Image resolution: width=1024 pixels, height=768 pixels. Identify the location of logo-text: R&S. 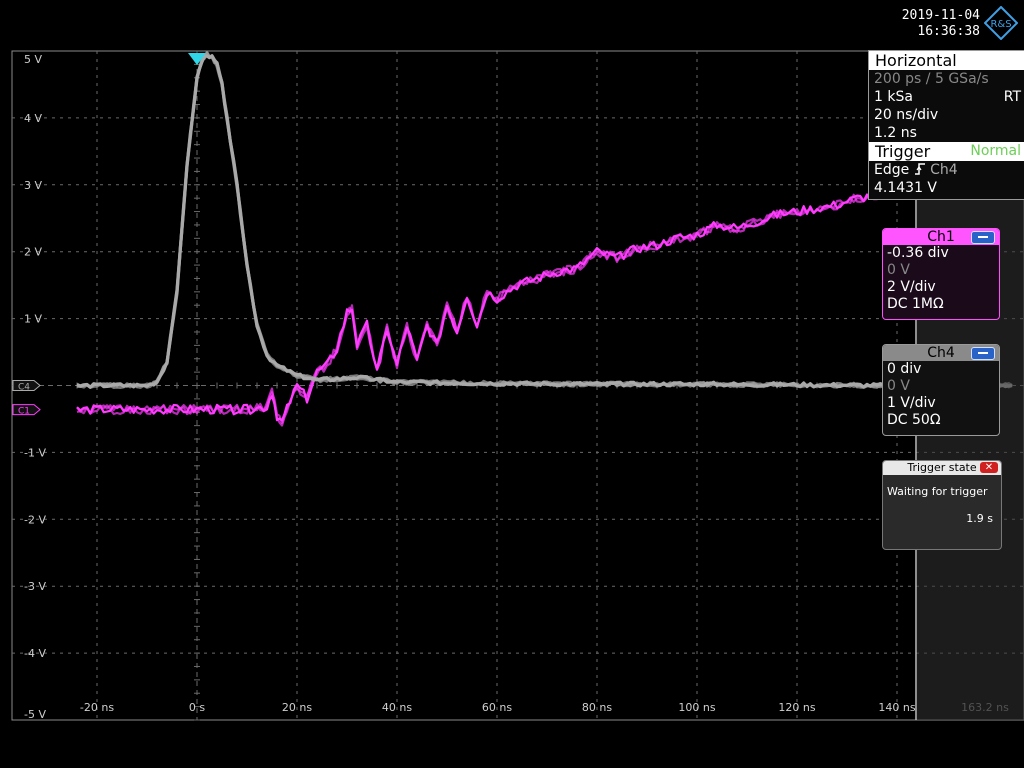
(1000, 24).